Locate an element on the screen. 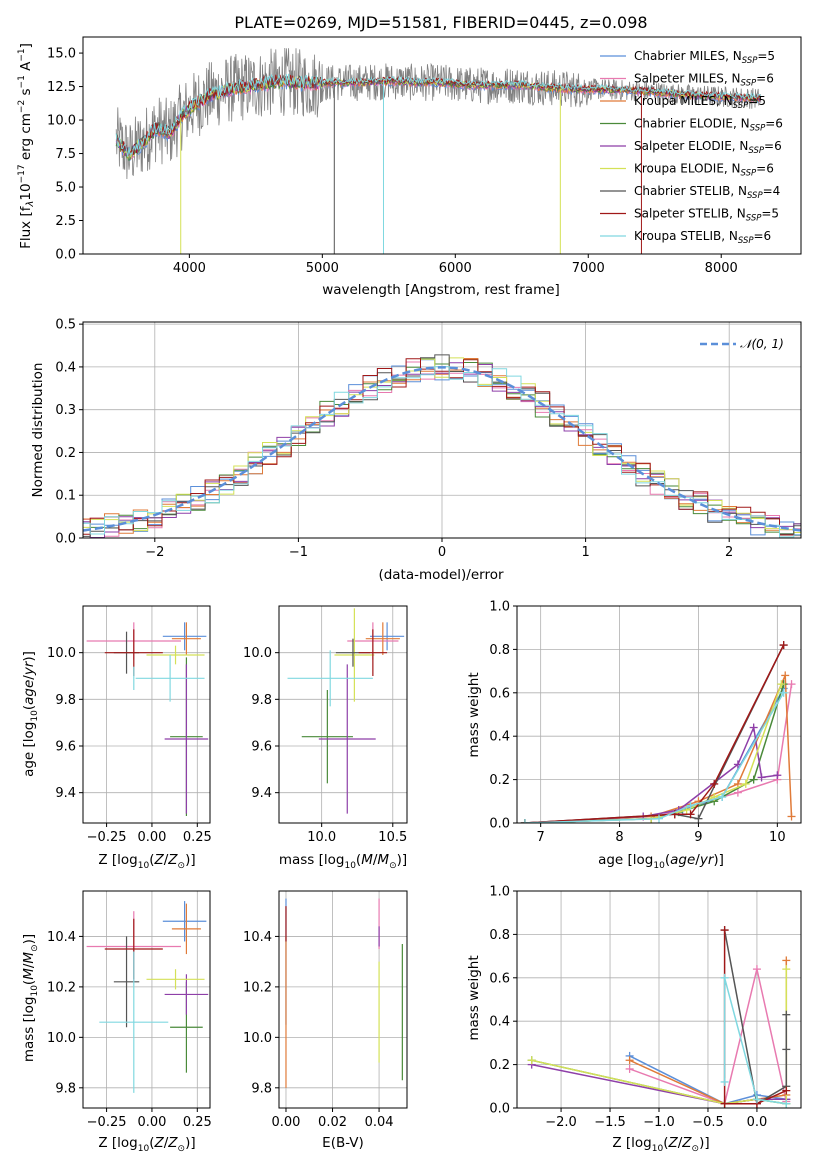  gaussian-curve is located at coordinates (442, 449).